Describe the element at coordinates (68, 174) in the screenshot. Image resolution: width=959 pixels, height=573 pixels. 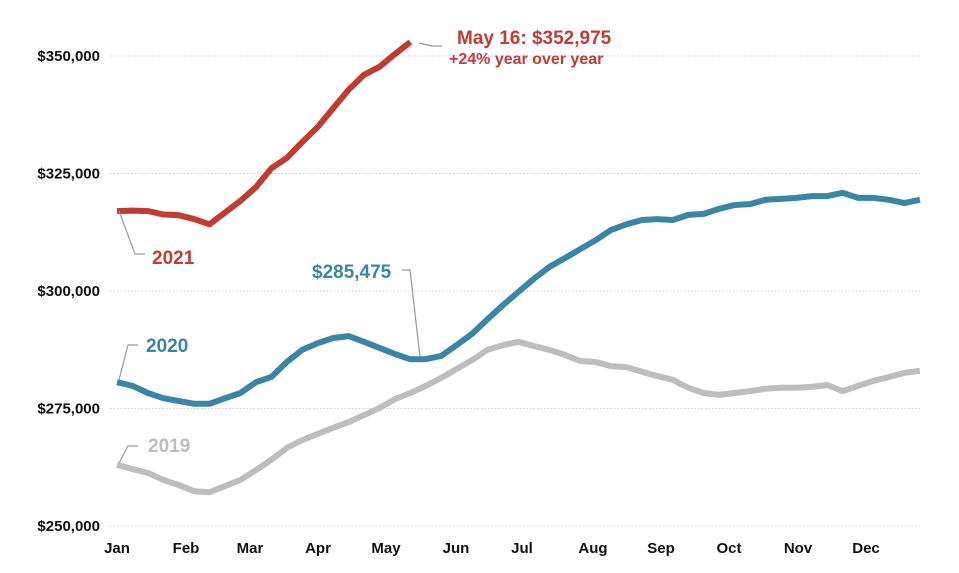
I see `y-tick-label: $325,000` at that location.